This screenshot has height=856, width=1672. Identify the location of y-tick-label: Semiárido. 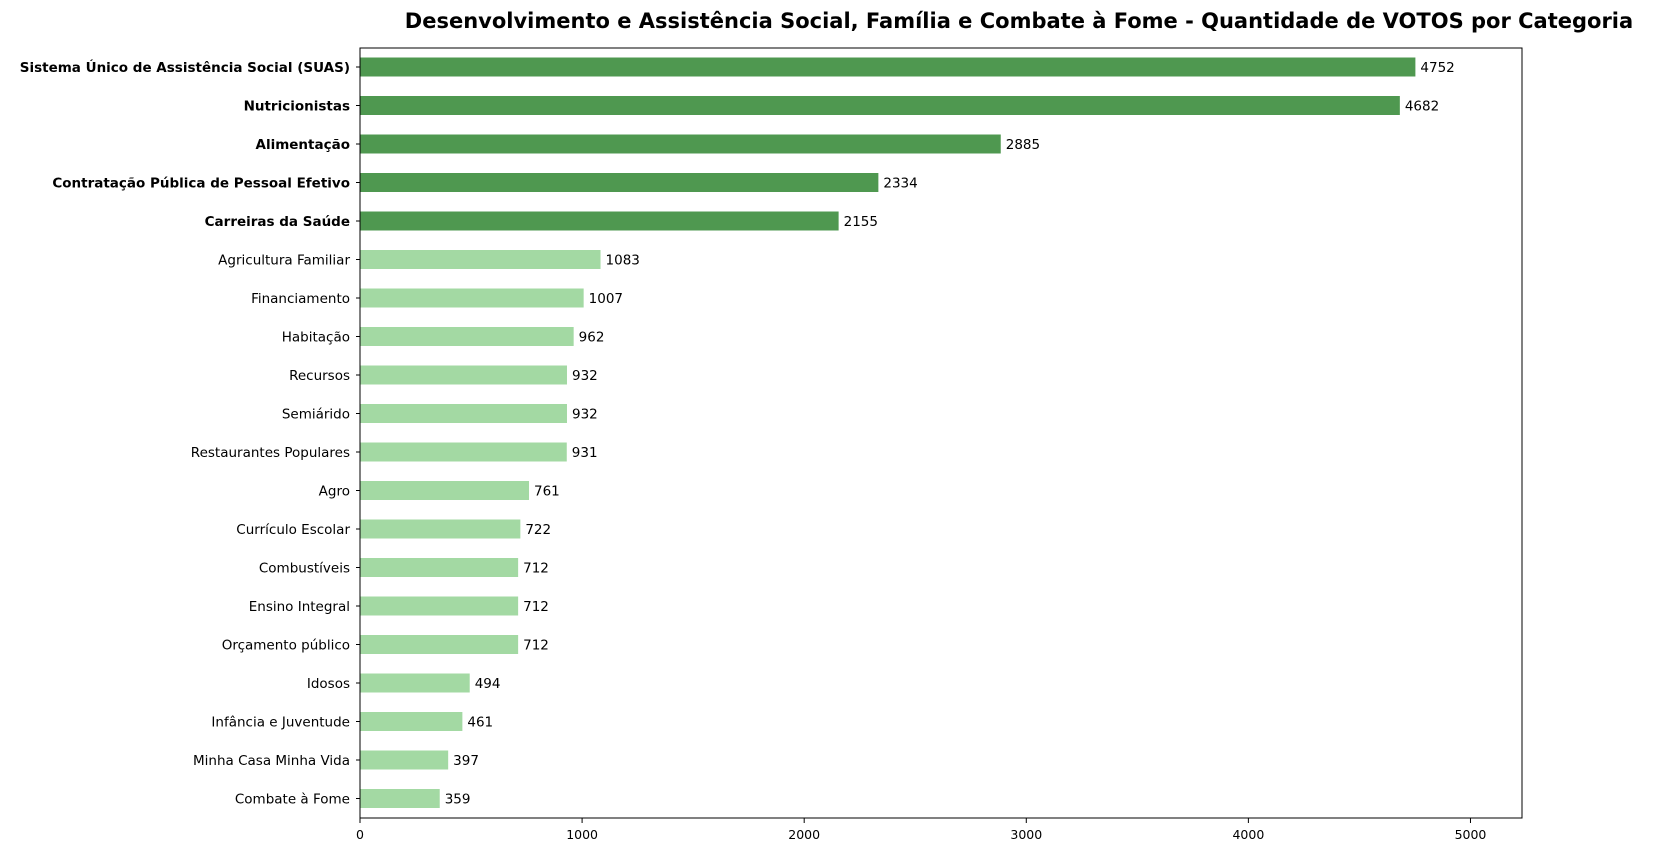
(316, 415).